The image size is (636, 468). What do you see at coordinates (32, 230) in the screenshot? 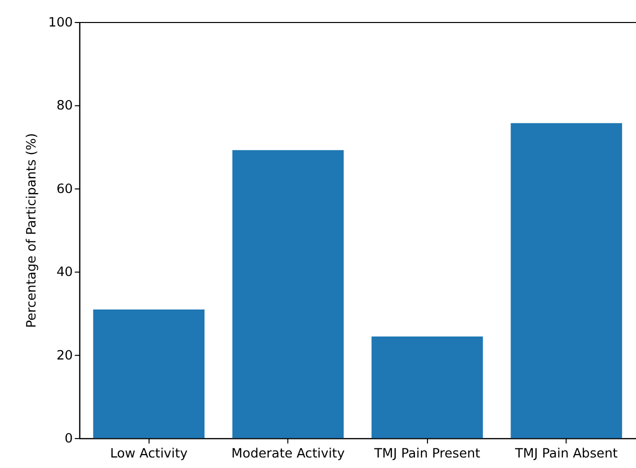
I see `y-axis-title: Percentage of Participants (%)` at bounding box center [32, 230].